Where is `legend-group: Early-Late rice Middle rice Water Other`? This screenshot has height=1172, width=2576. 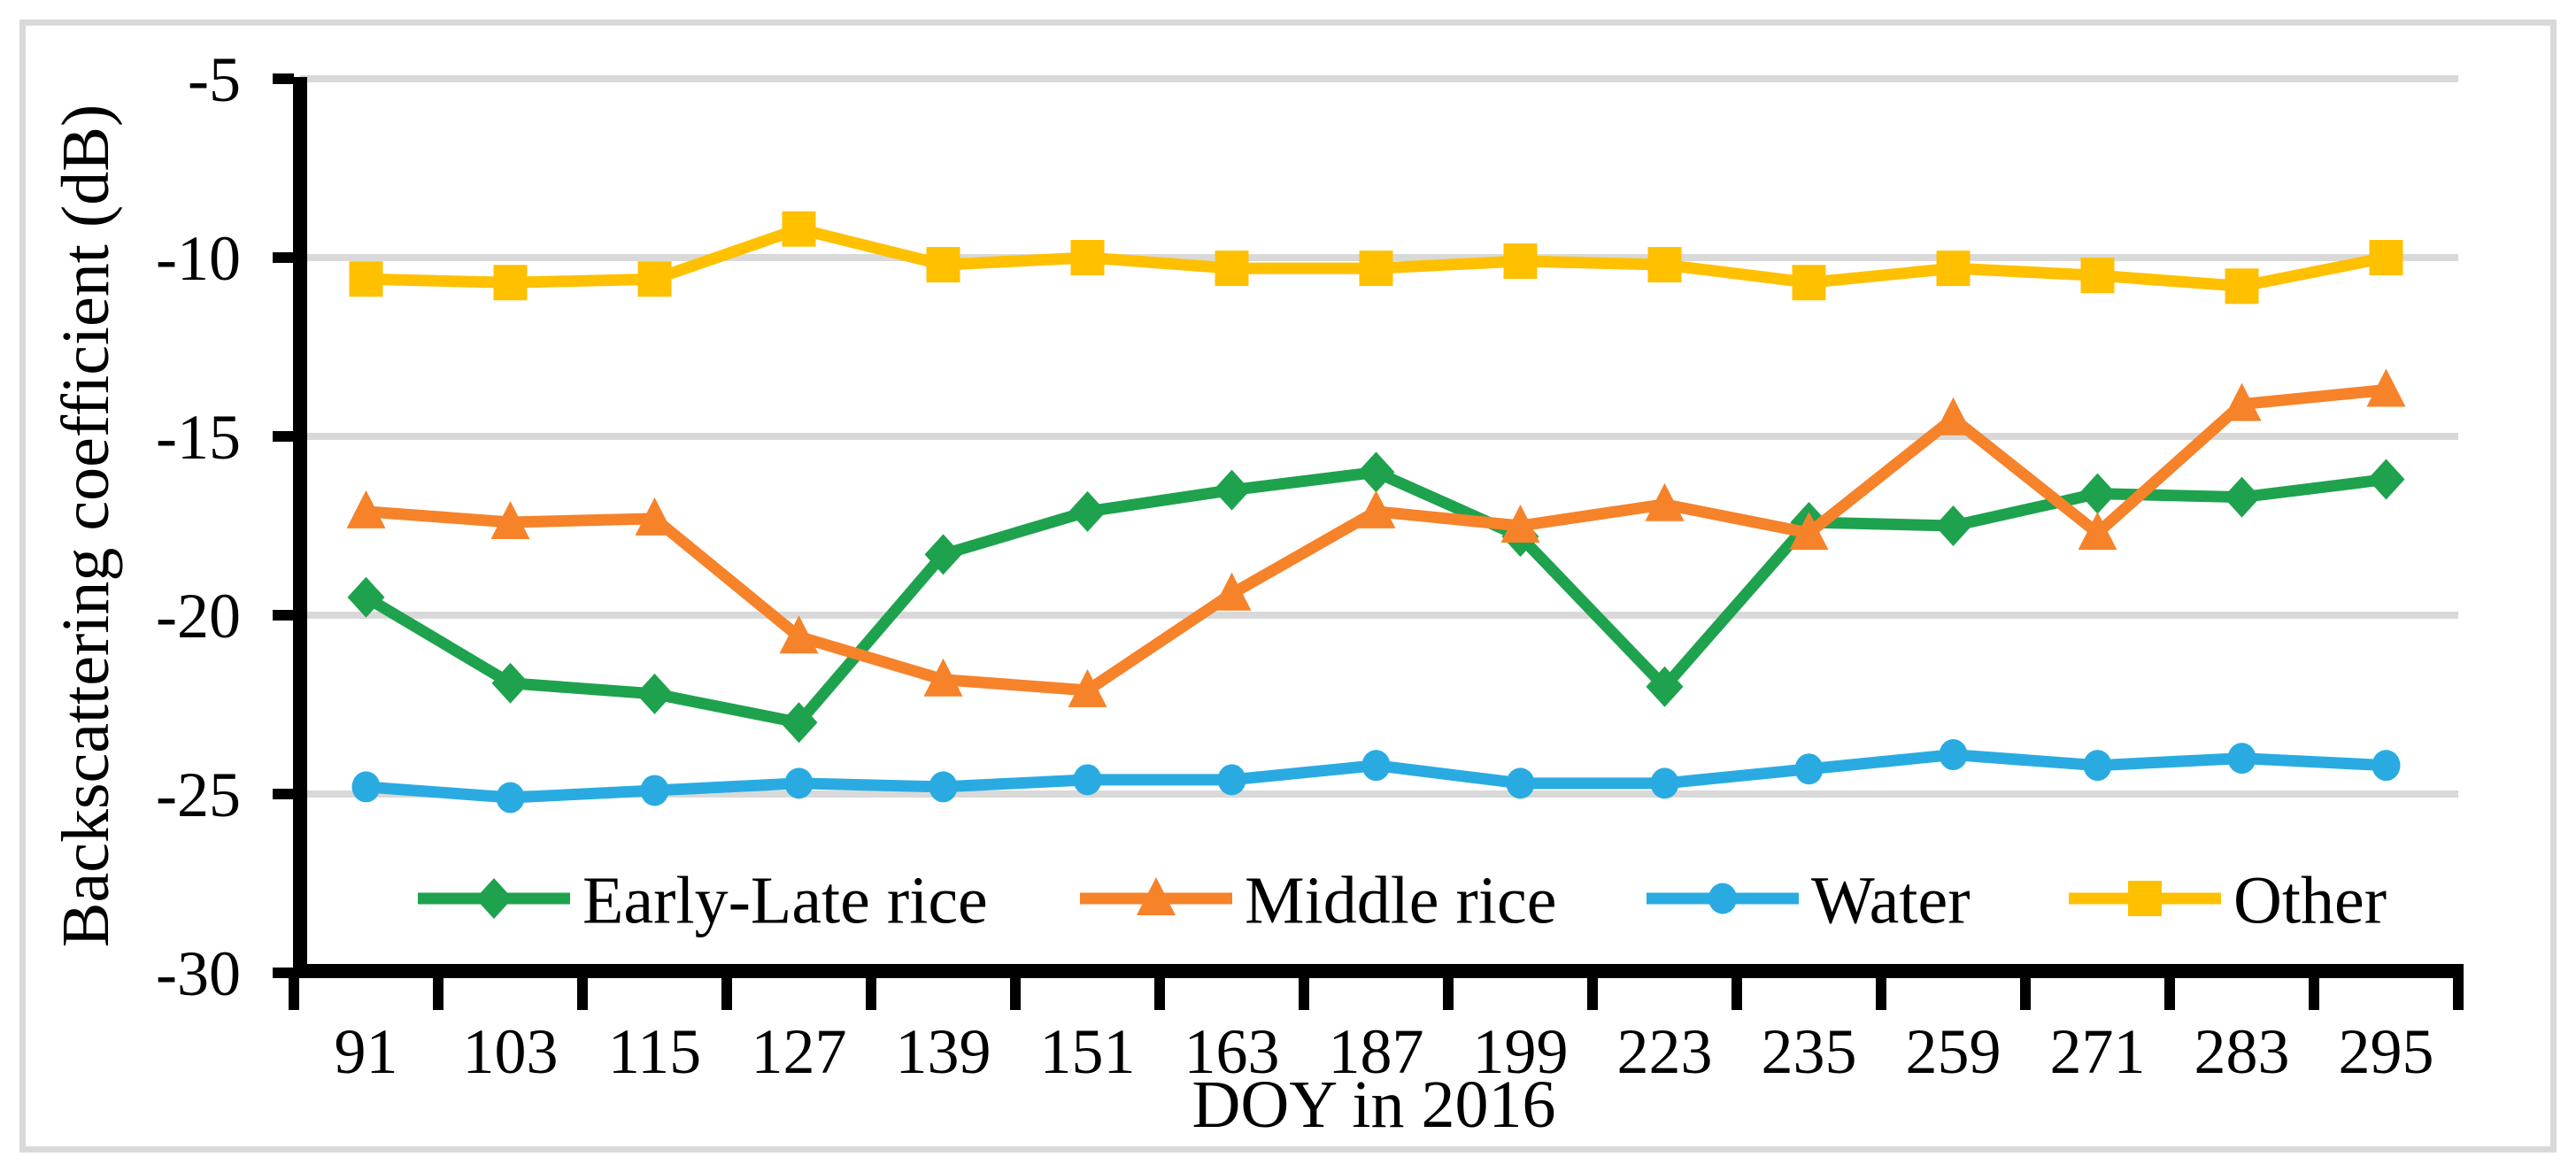 legend-group: Early-Late rice Middle rice Water Other is located at coordinates (1402, 900).